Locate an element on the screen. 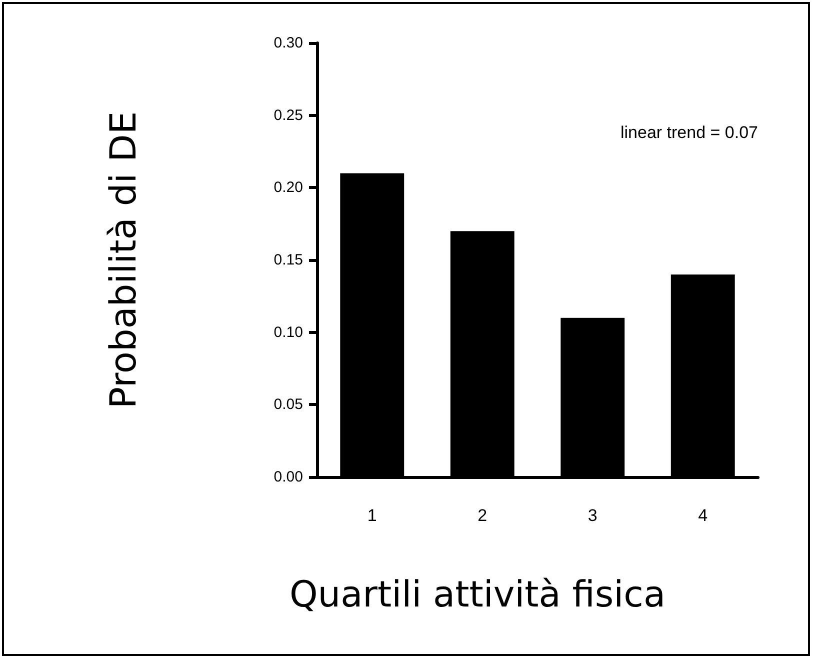 The width and height of the screenshot is (816, 662). y-tick-label: 0.20 is located at coordinates (288, 187).